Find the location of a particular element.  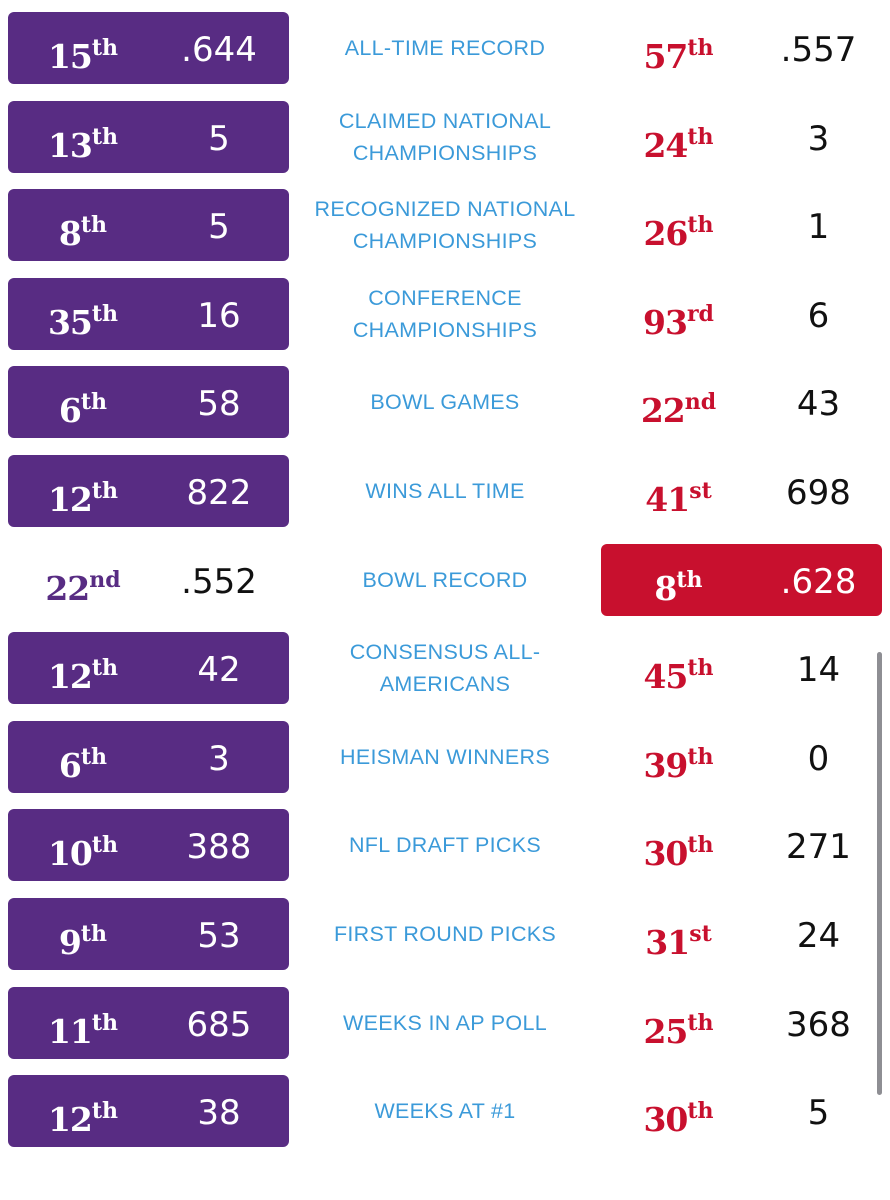

right-rank: 45th is located at coordinates (678, 672).